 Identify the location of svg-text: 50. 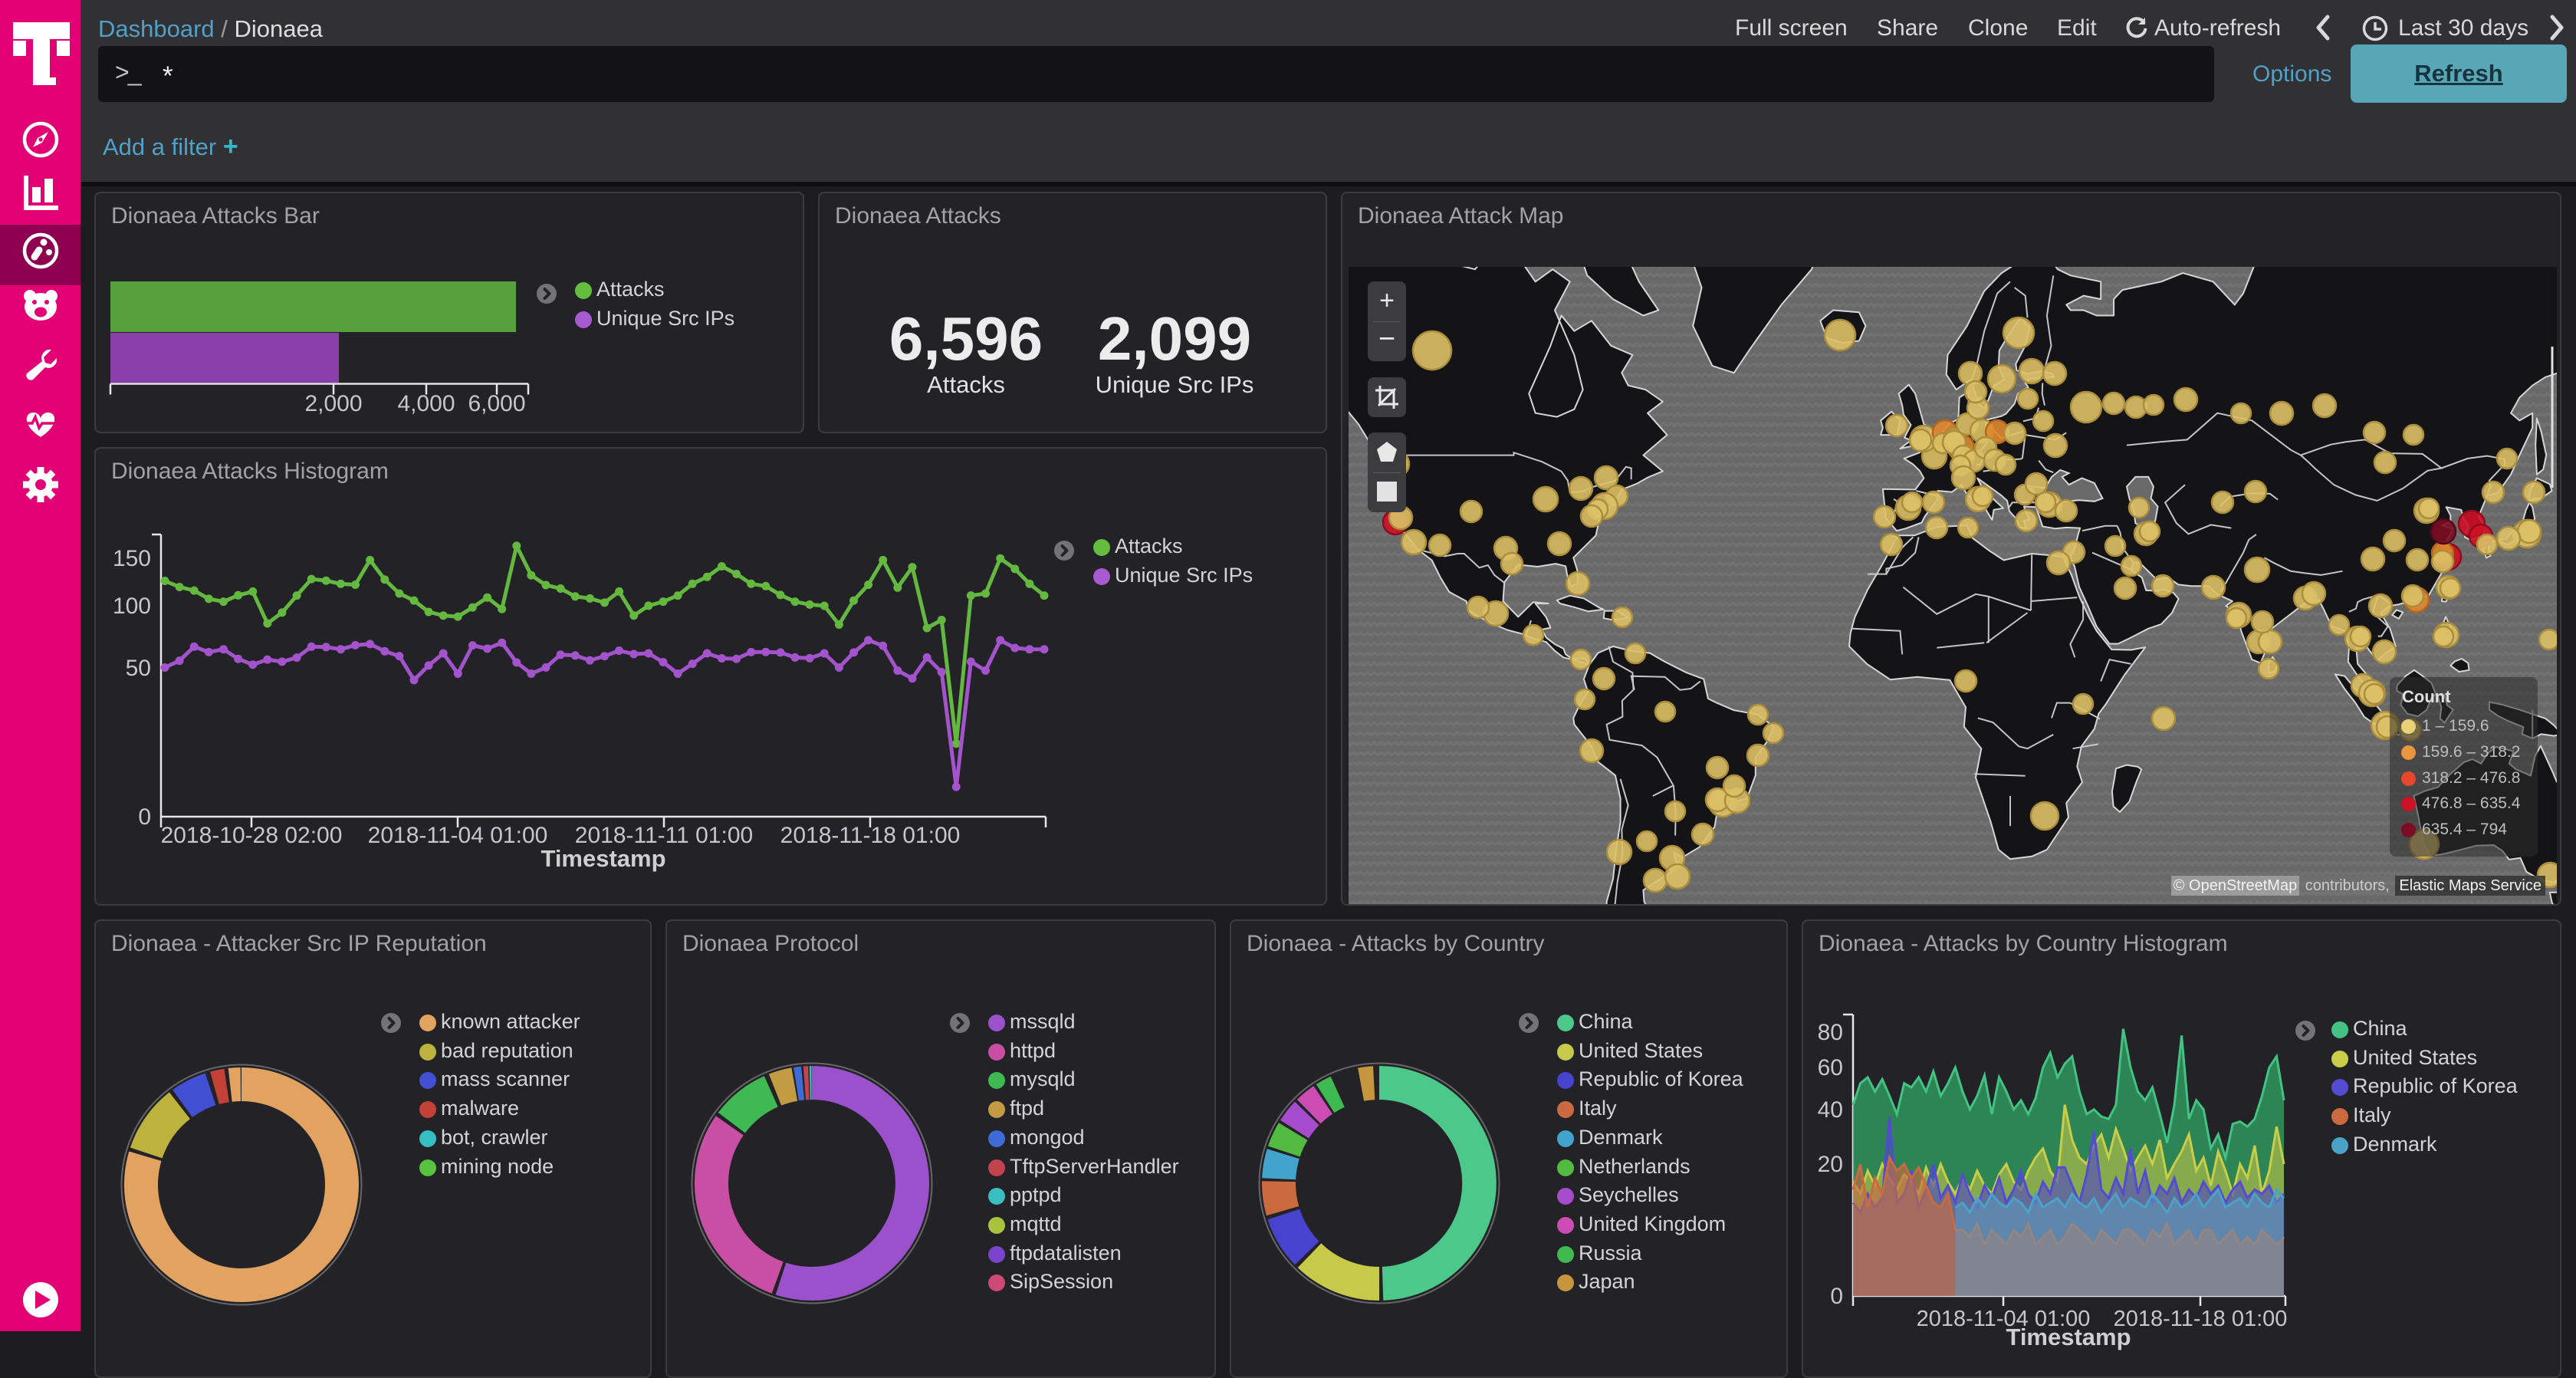
(138, 668).